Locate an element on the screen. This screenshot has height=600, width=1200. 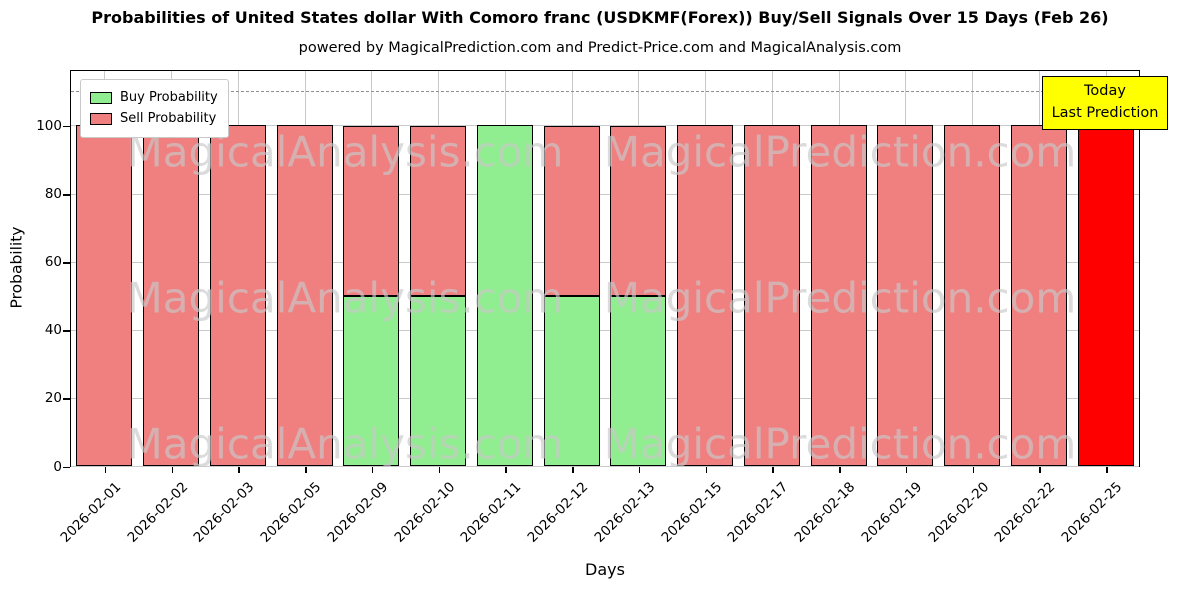
x-axis-label: Days is located at coordinates (605, 569).